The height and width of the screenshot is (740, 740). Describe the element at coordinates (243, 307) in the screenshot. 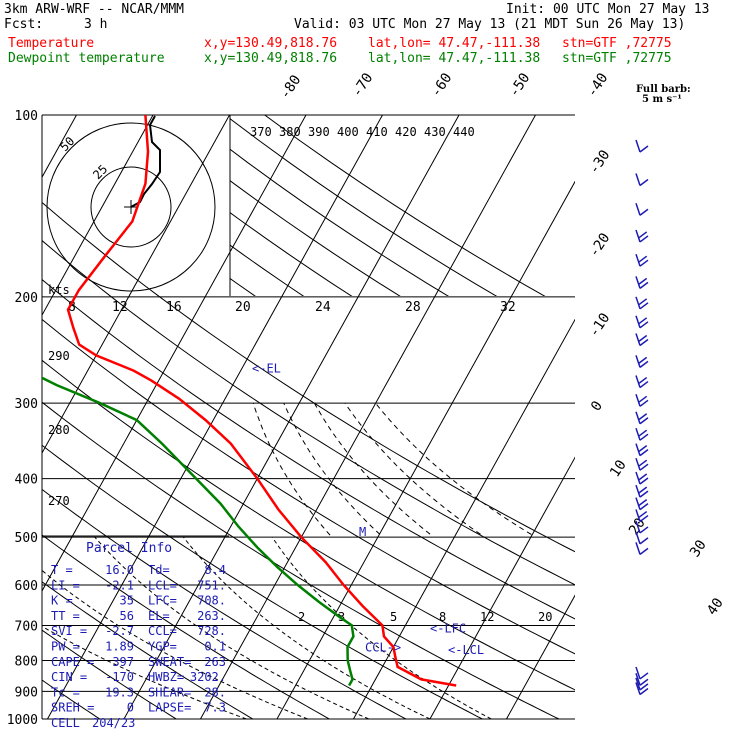

I see `mixing-ratio-label: 20` at that location.